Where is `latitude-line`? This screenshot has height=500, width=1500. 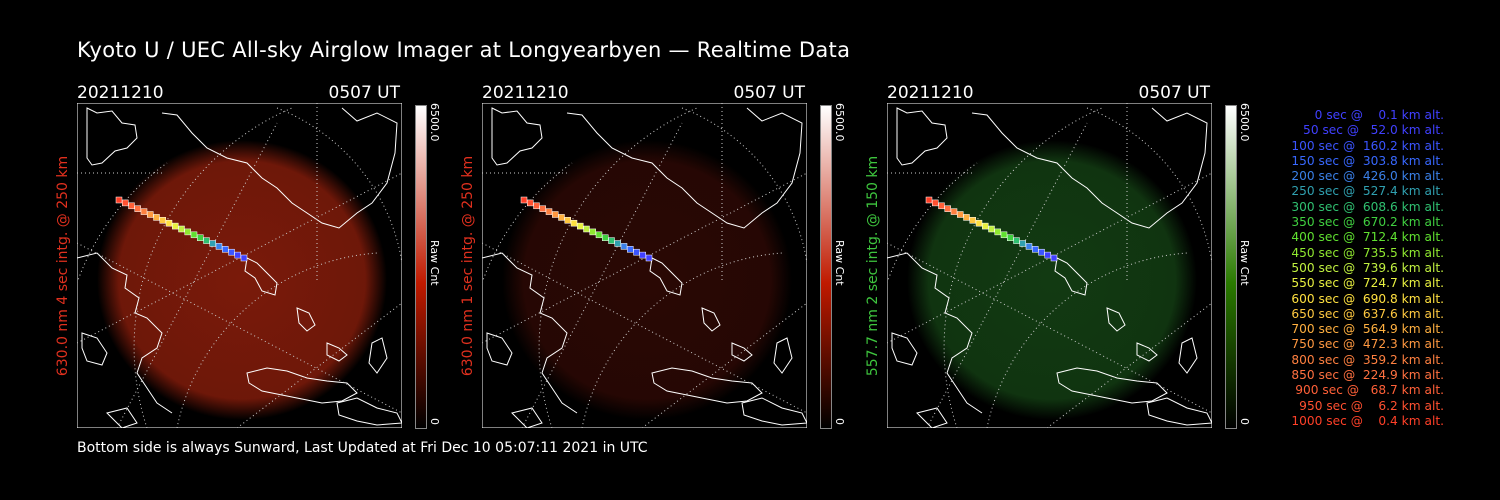
latitude-line is located at coordinates (618, 267).